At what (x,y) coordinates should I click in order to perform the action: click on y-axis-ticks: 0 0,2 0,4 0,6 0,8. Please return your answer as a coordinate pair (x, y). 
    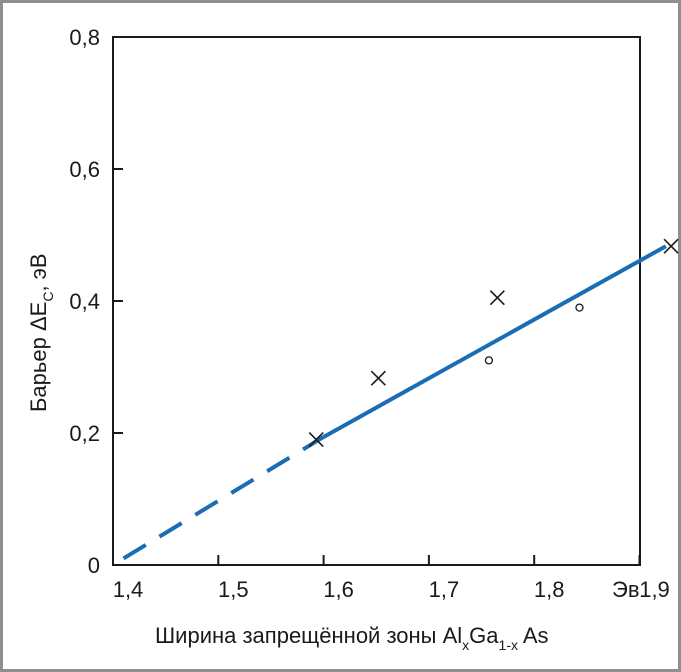
    Looking at the image, I should click on (96, 301).